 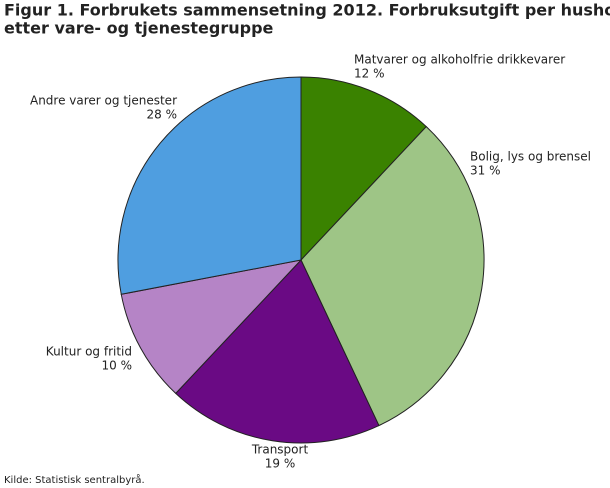 I want to click on value-label: 12 %, so click(x=369, y=74).